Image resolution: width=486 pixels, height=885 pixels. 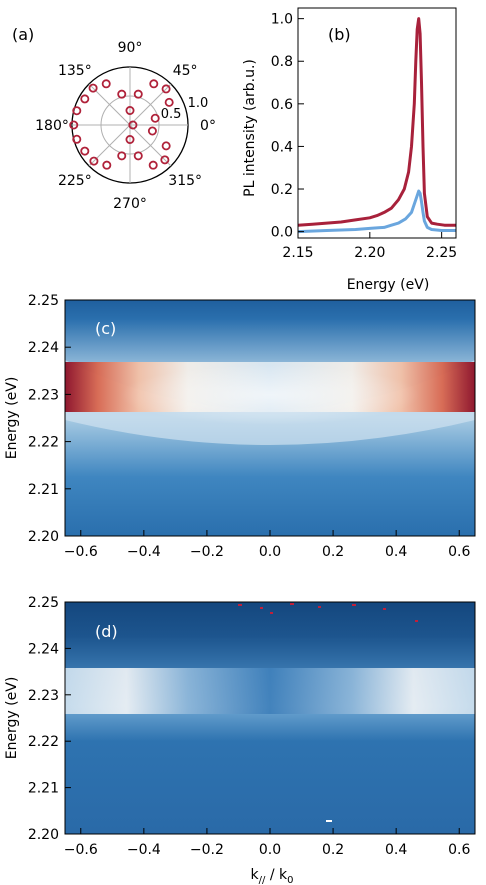 What do you see at coordinates (396, 552) in the screenshot?
I see `c-x-tick-label: 0.4` at bounding box center [396, 552].